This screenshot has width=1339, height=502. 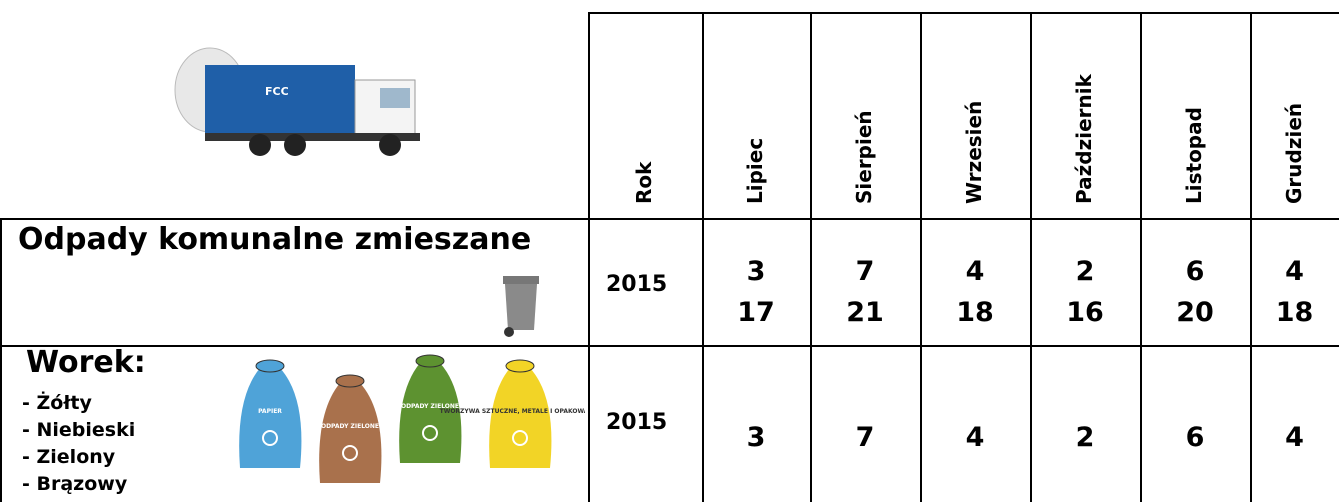 What do you see at coordinates (864, 157) in the screenshot?
I see `column-header: Sierpień` at bounding box center [864, 157].